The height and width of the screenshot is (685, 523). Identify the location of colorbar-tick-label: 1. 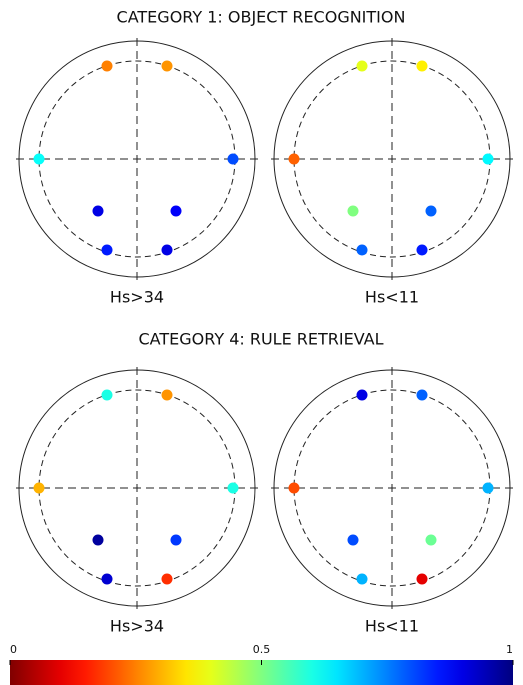
(509, 649).